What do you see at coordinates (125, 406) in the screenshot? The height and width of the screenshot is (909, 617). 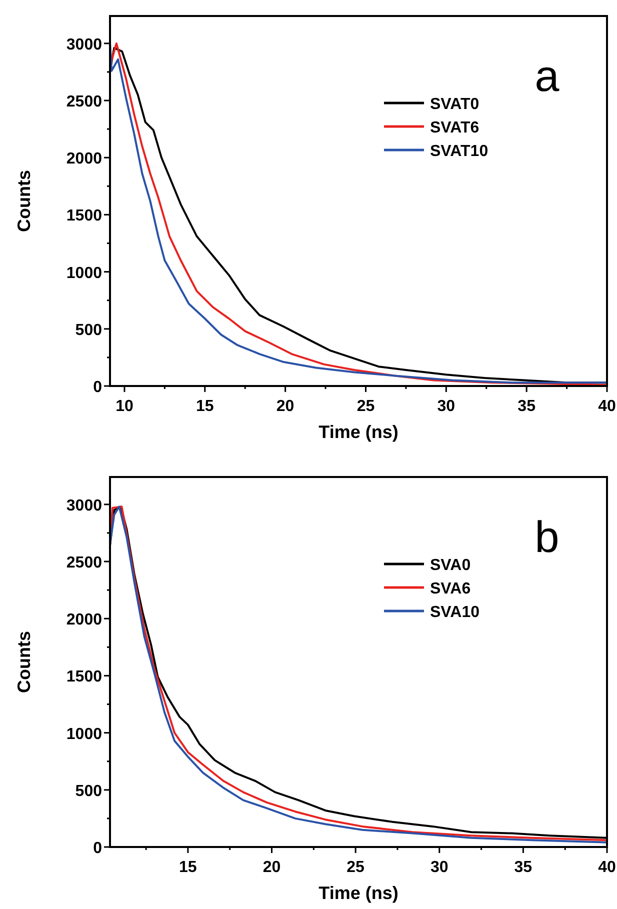 I see `x-tick-label: 10` at bounding box center [125, 406].